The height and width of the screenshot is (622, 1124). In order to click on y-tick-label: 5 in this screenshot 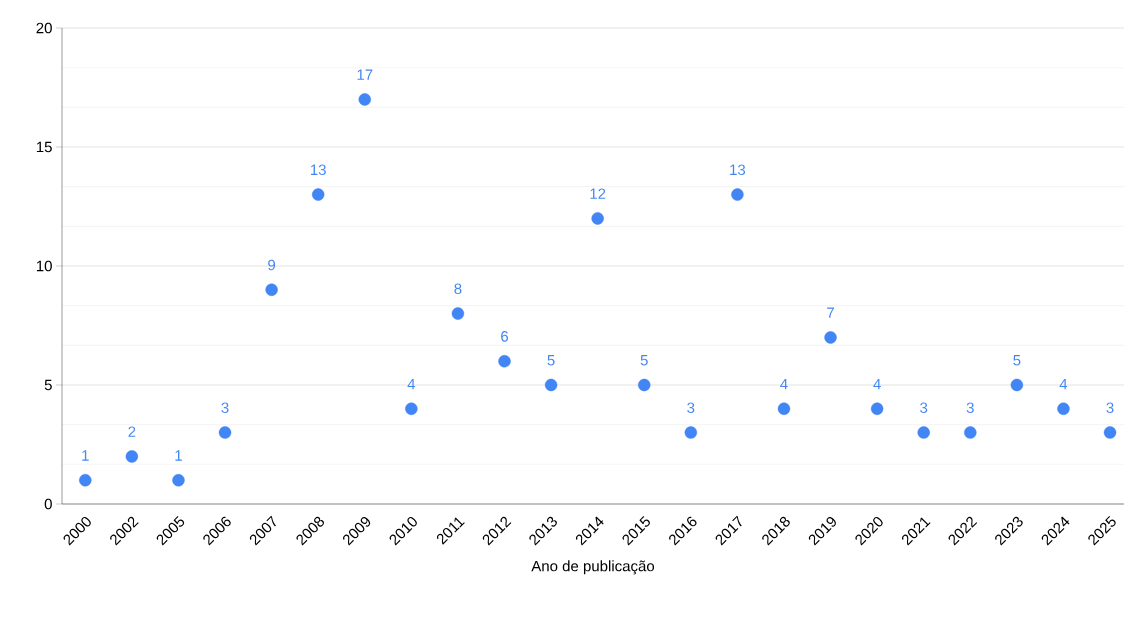, I will do `click(48, 385)`.